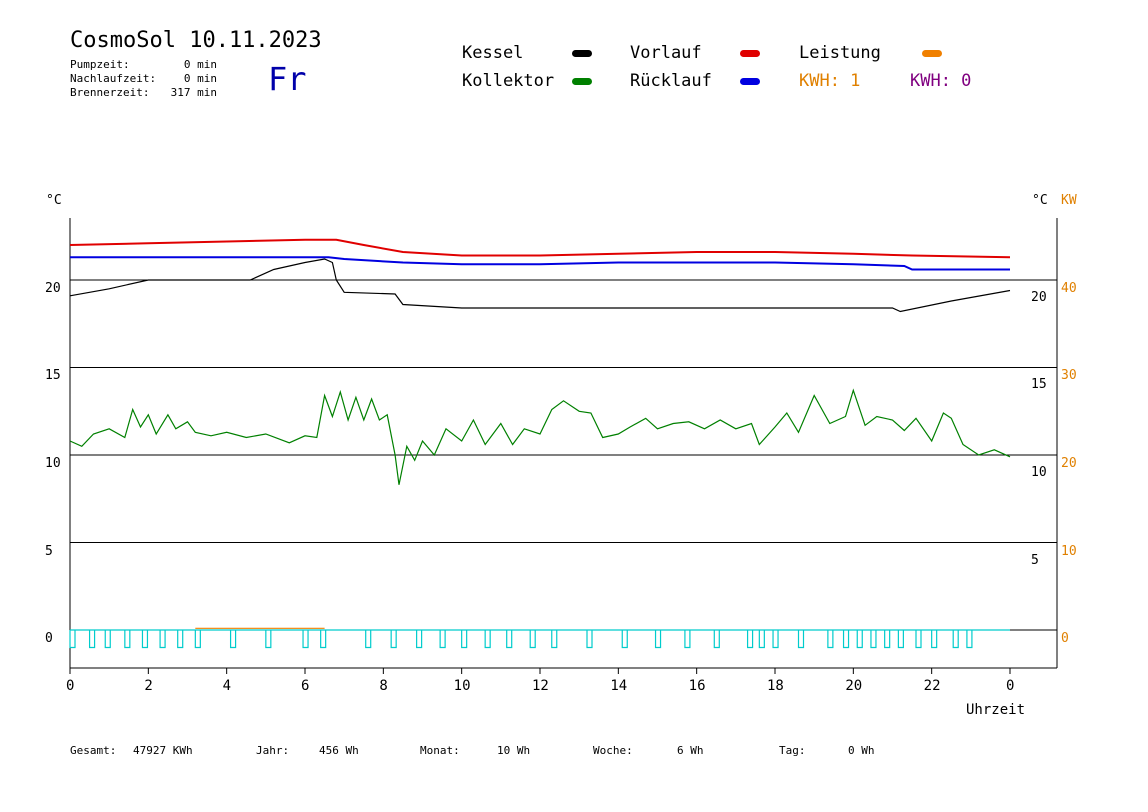 Image resolution: width=1148 pixels, height=812 pixels. What do you see at coordinates (1039, 297) in the screenshot?
I see `y-right-tick-label: 20` at bounding box center [1039, 297].